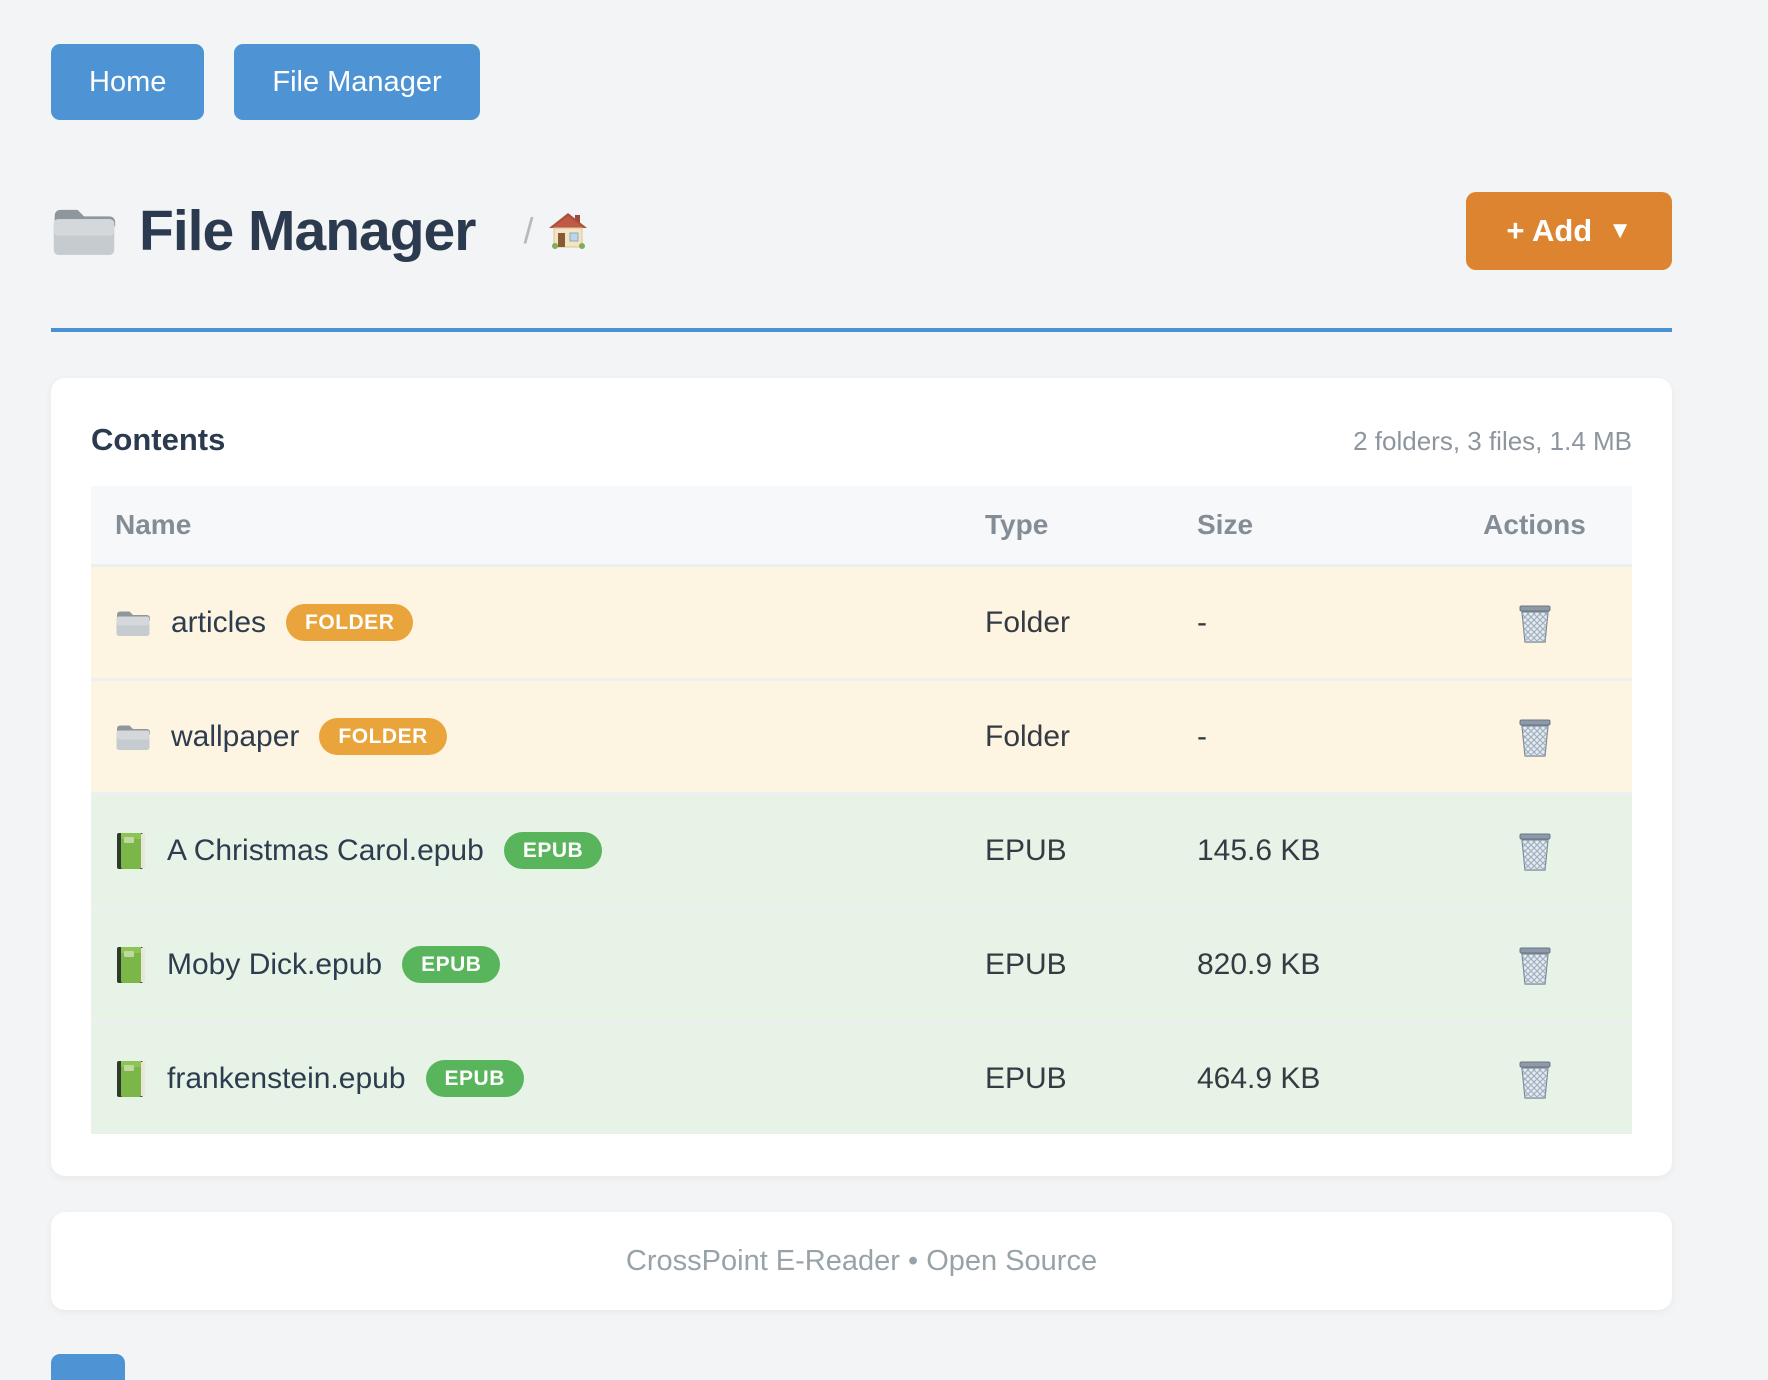  I want to click on chevron-down-icon: ▼, so click(1620, 230).